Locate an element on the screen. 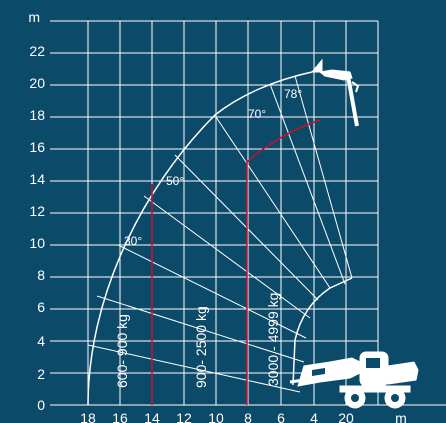  y-axis-ticks: 0 2 4 6 8 10 12 14 16 18 20 22 is located at coordinates (37, 228).